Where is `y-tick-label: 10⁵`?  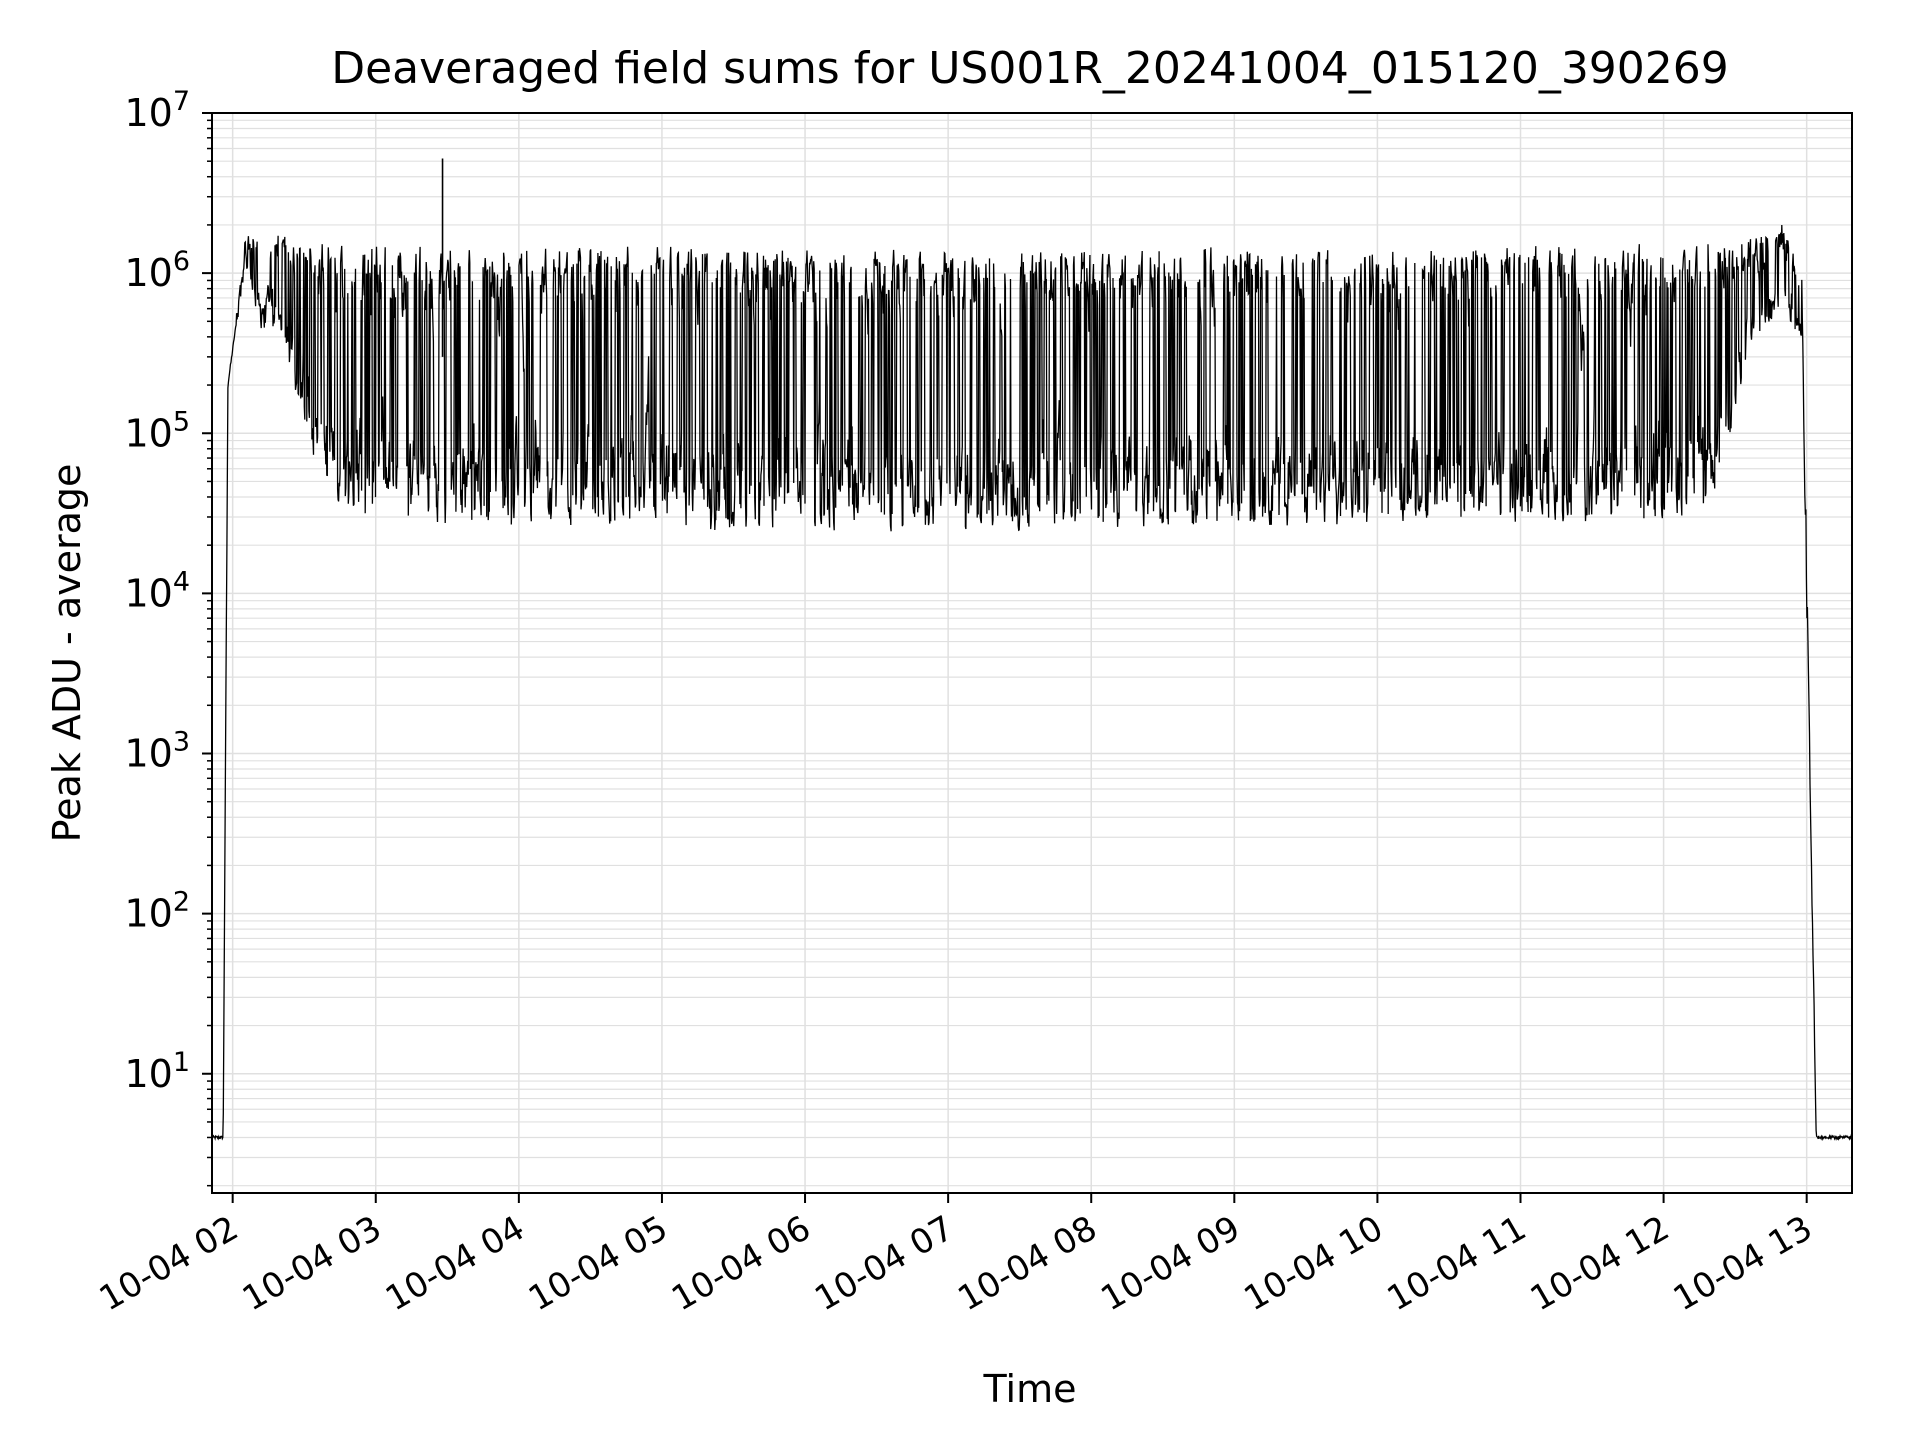 y-tick-label: 10⁵ is located at coordinates (157, 430).